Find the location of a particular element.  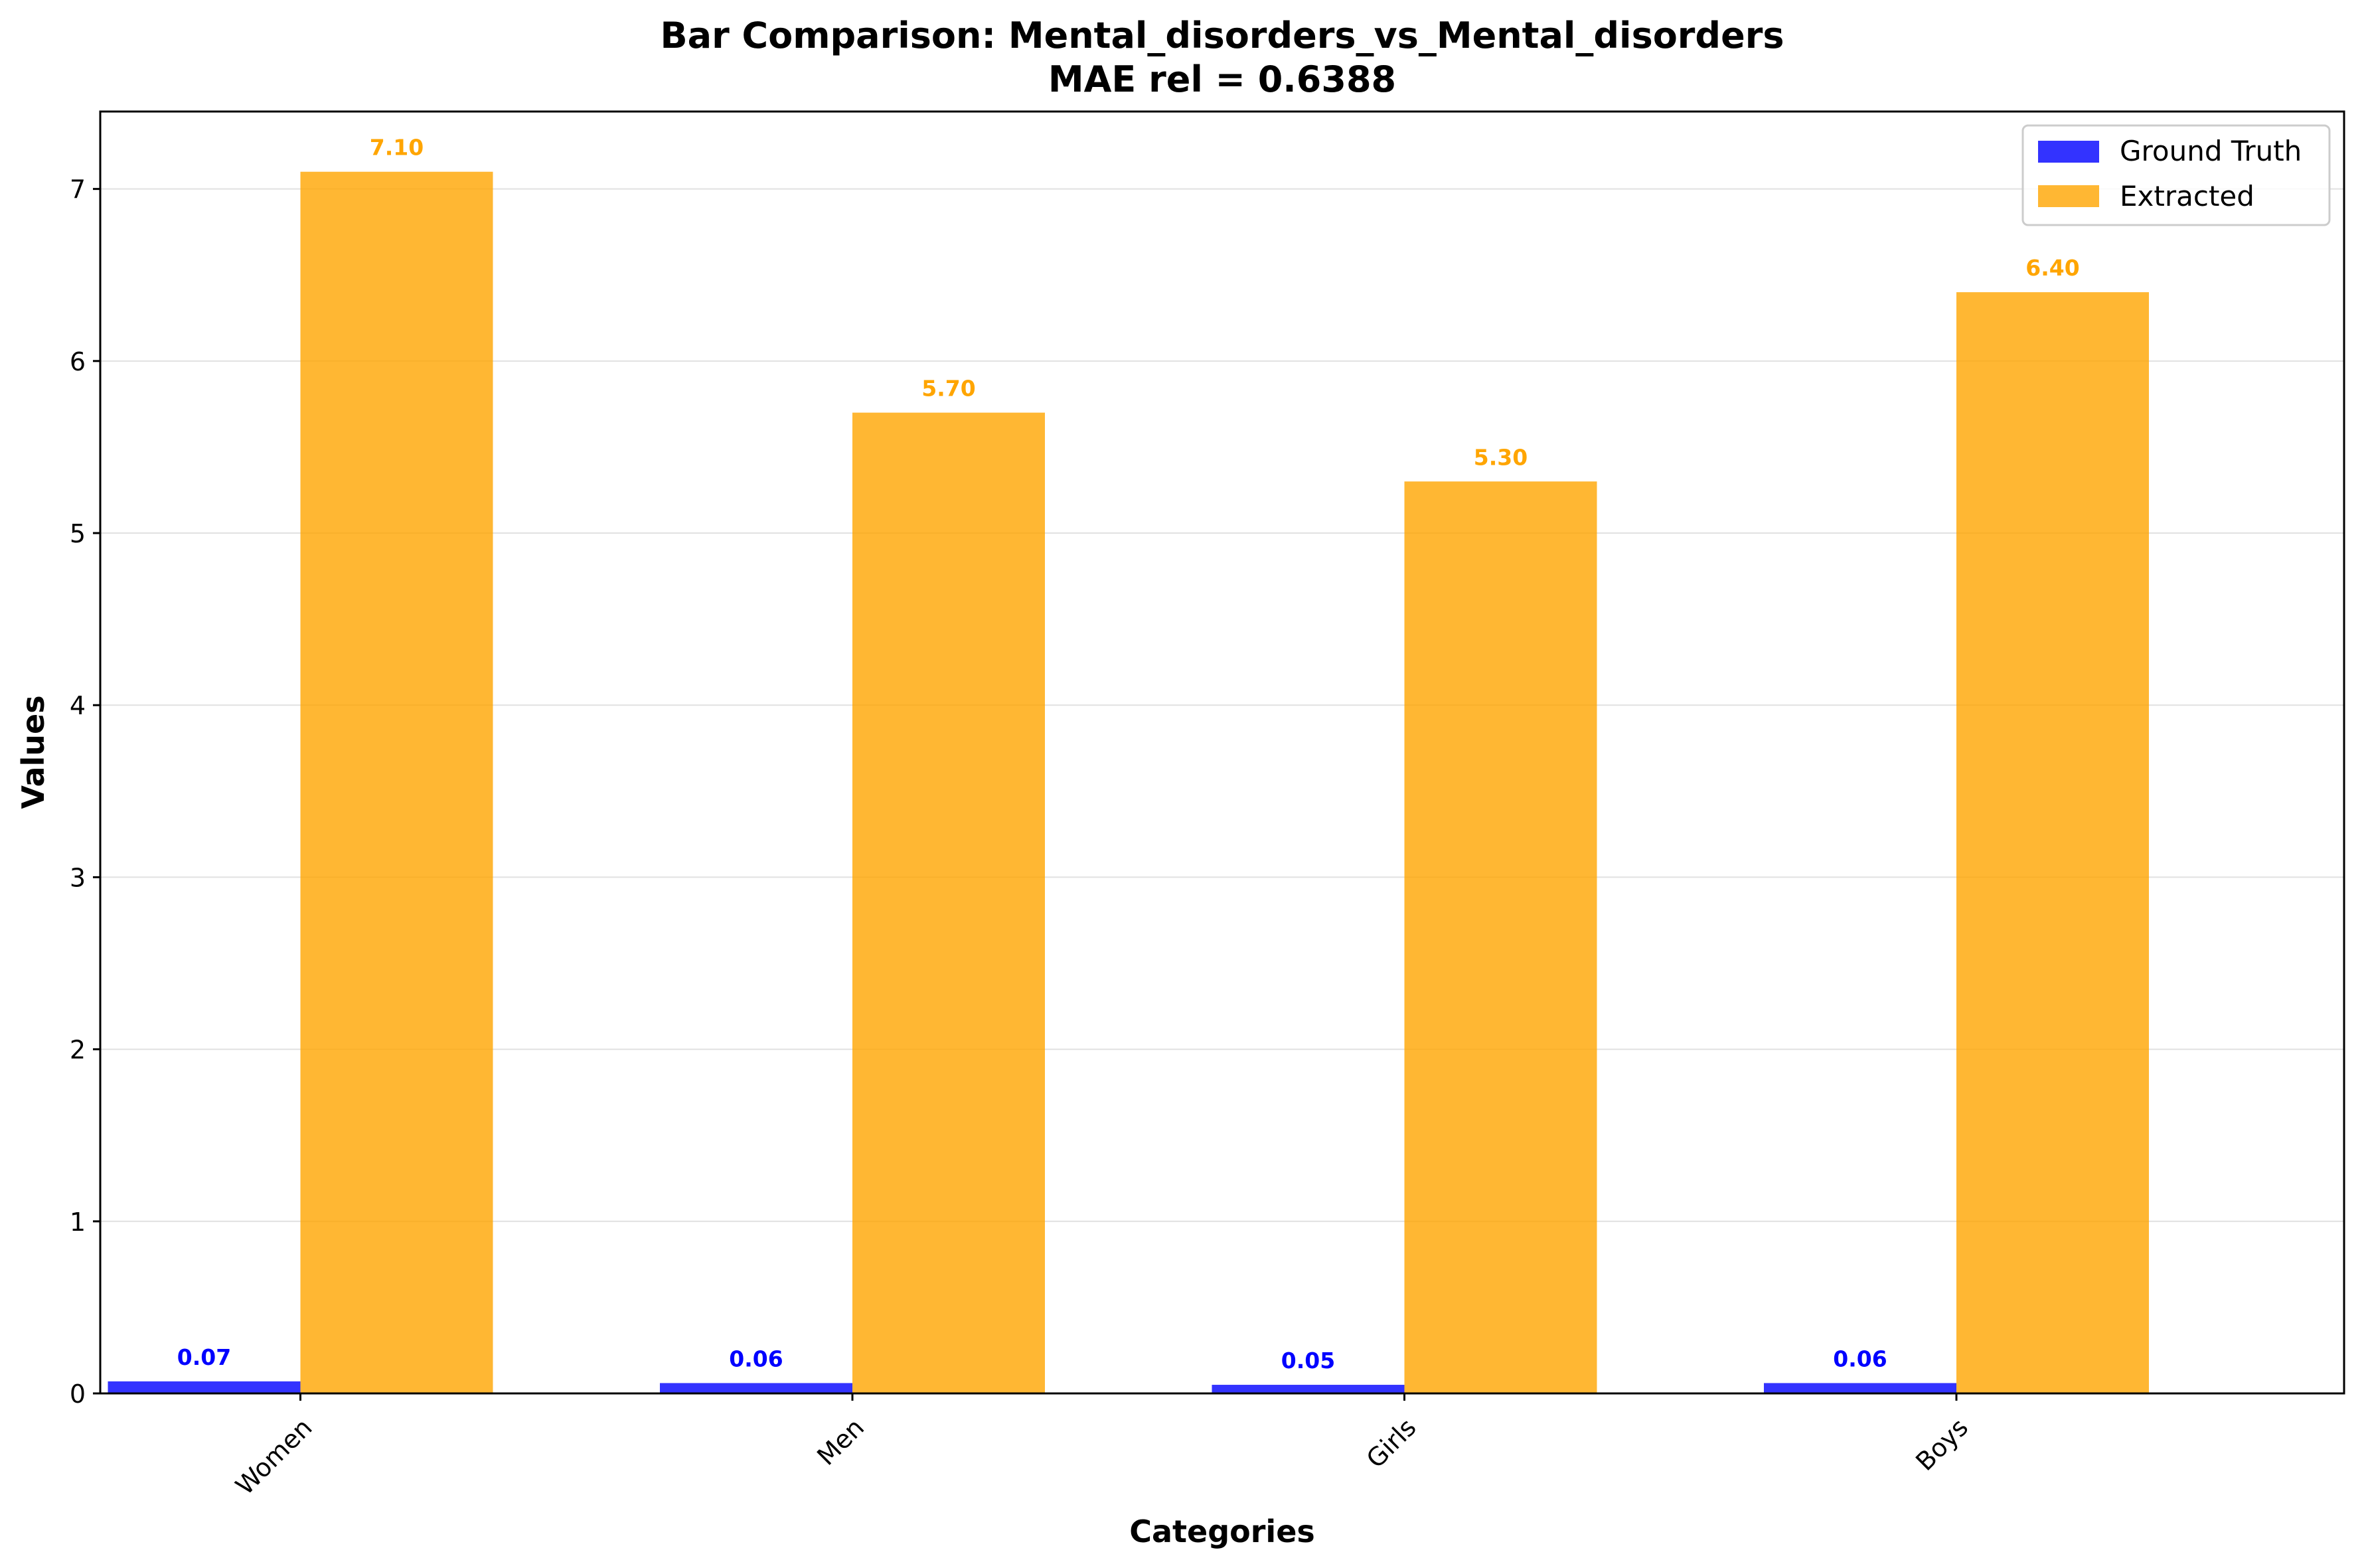

legend-label-extracted: Extracted is located at coordinates (2187, 196).